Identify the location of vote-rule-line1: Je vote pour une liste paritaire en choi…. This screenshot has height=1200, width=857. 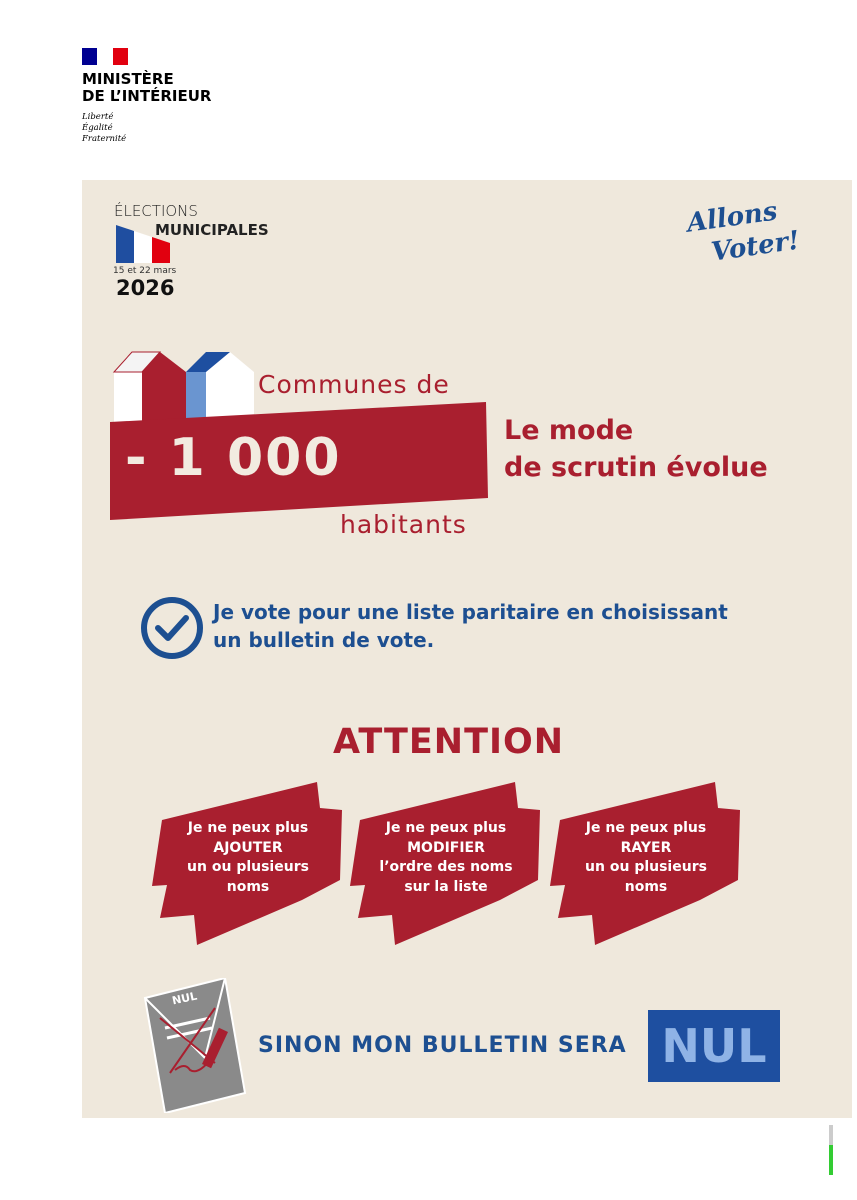
(470, 612).